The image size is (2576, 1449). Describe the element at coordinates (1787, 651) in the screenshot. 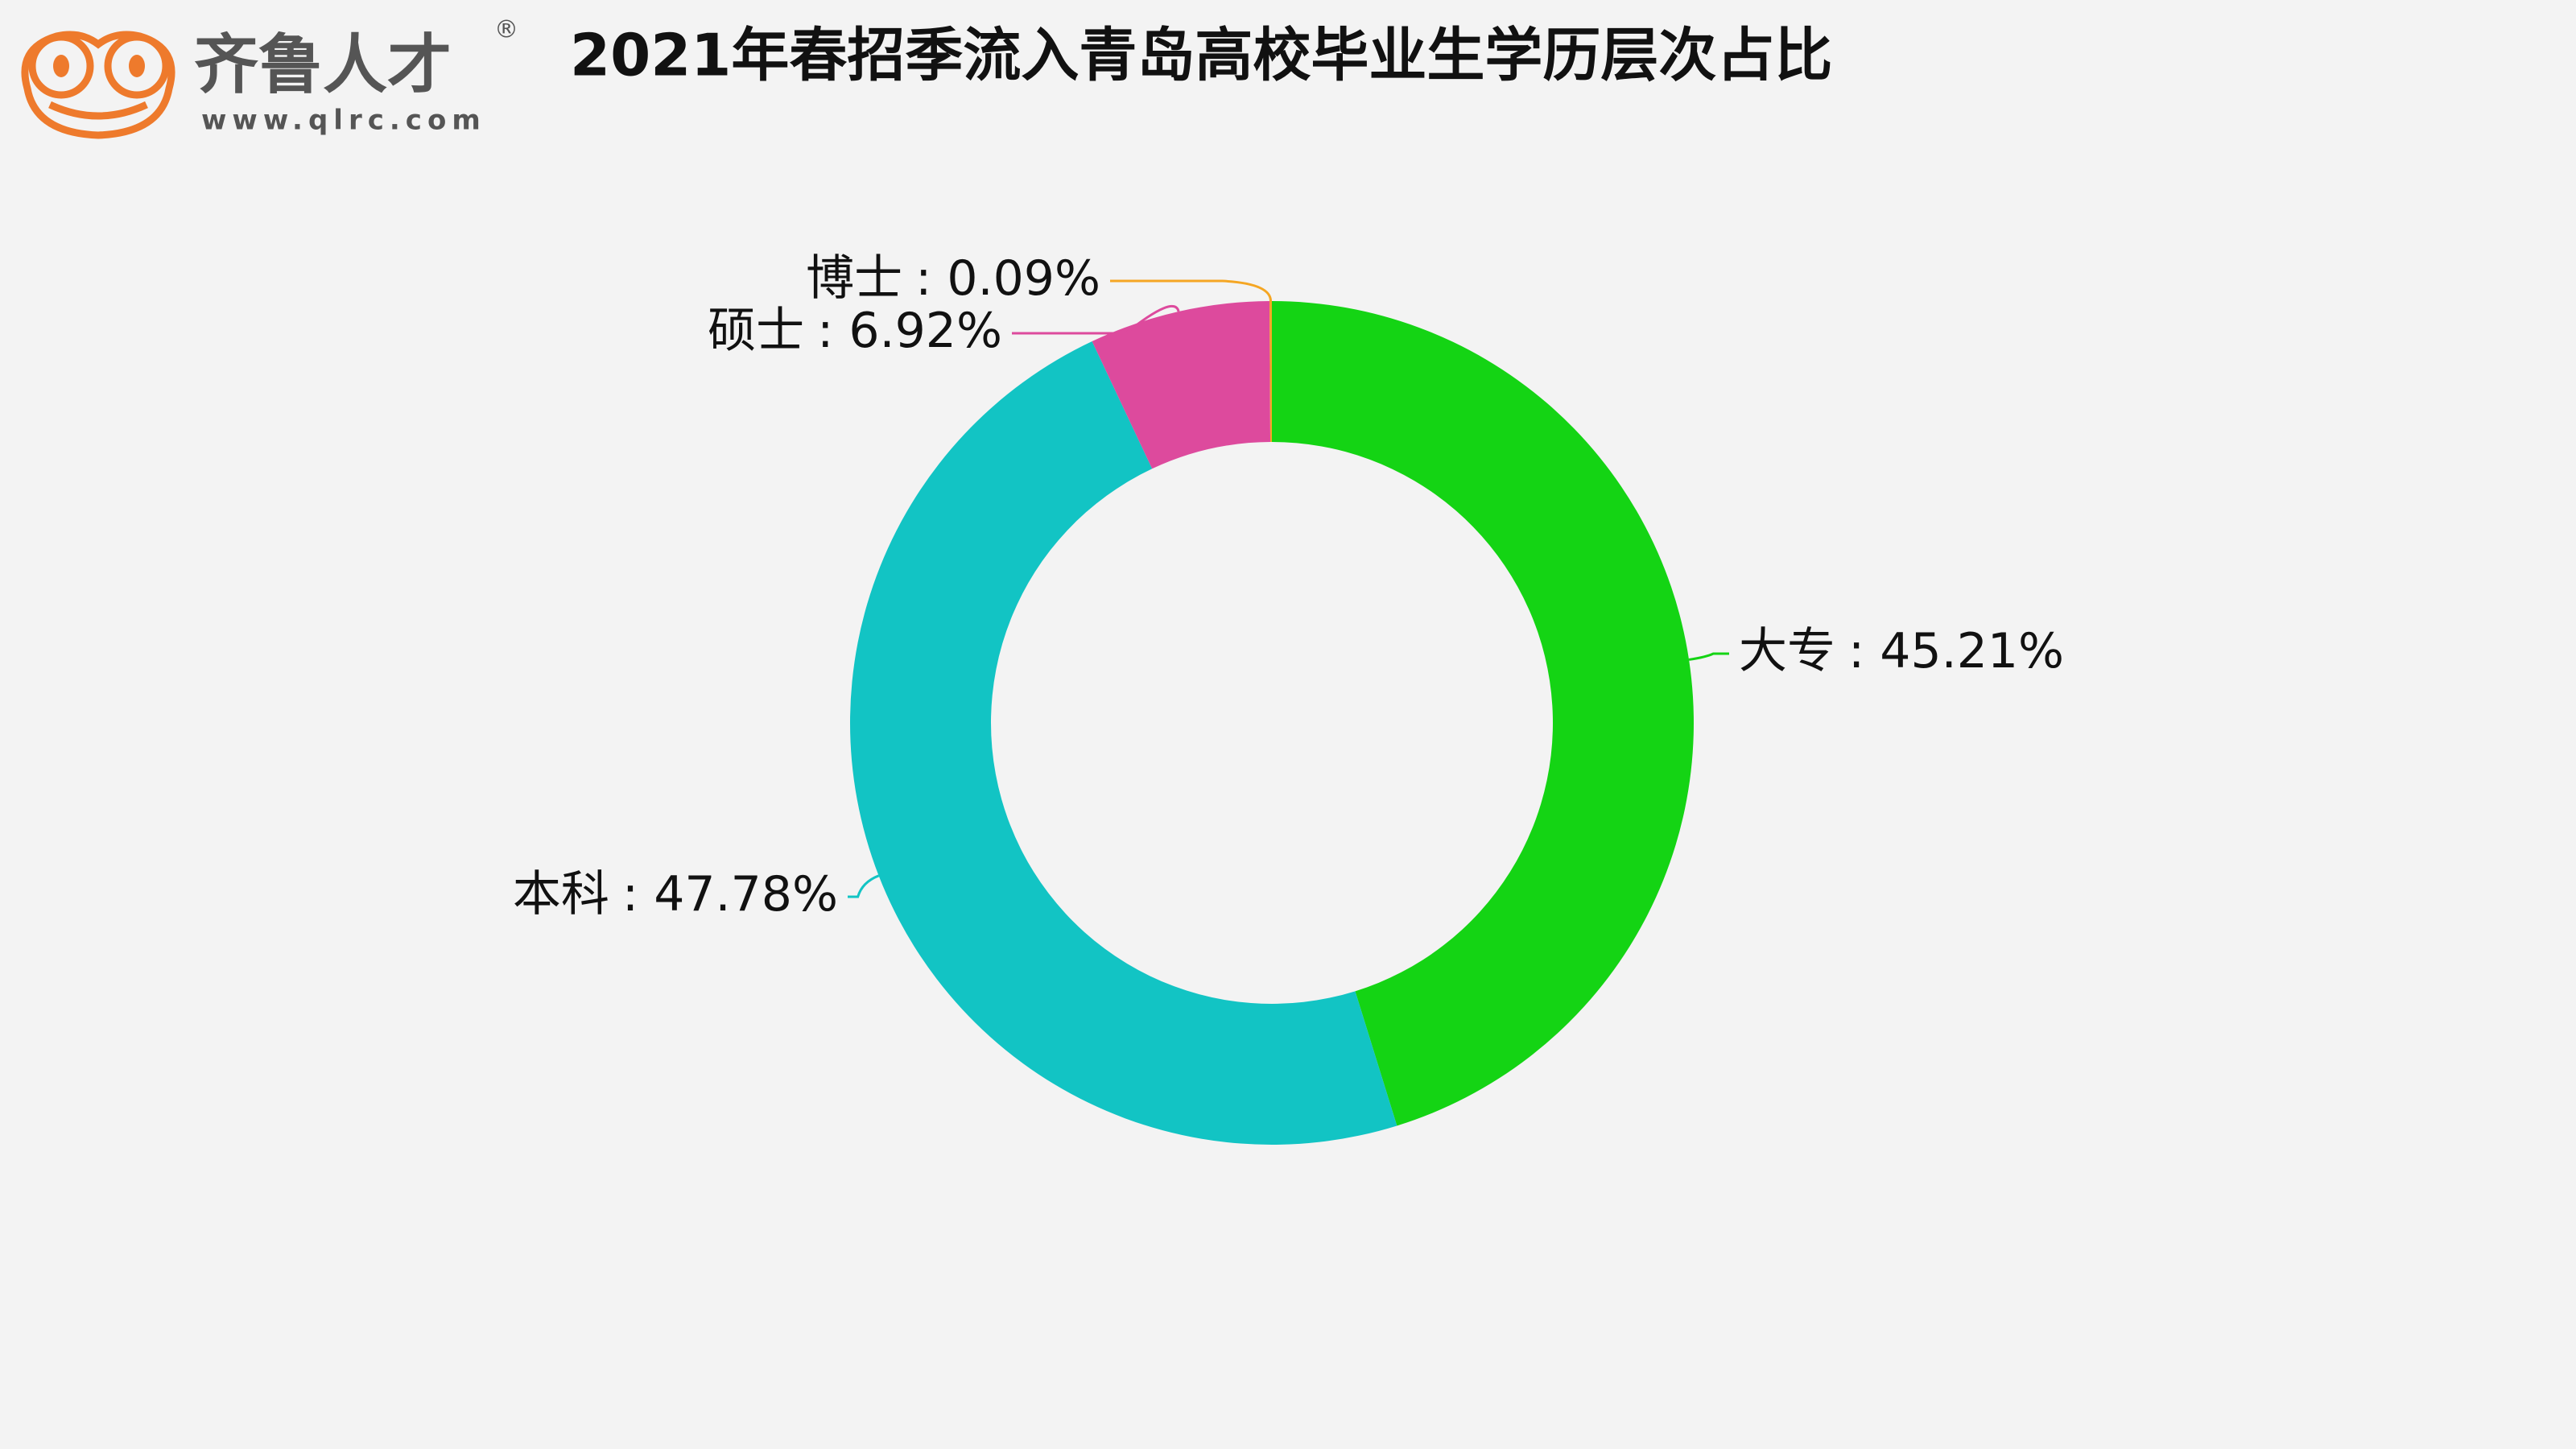

I see `label-name: 大专` at that location.